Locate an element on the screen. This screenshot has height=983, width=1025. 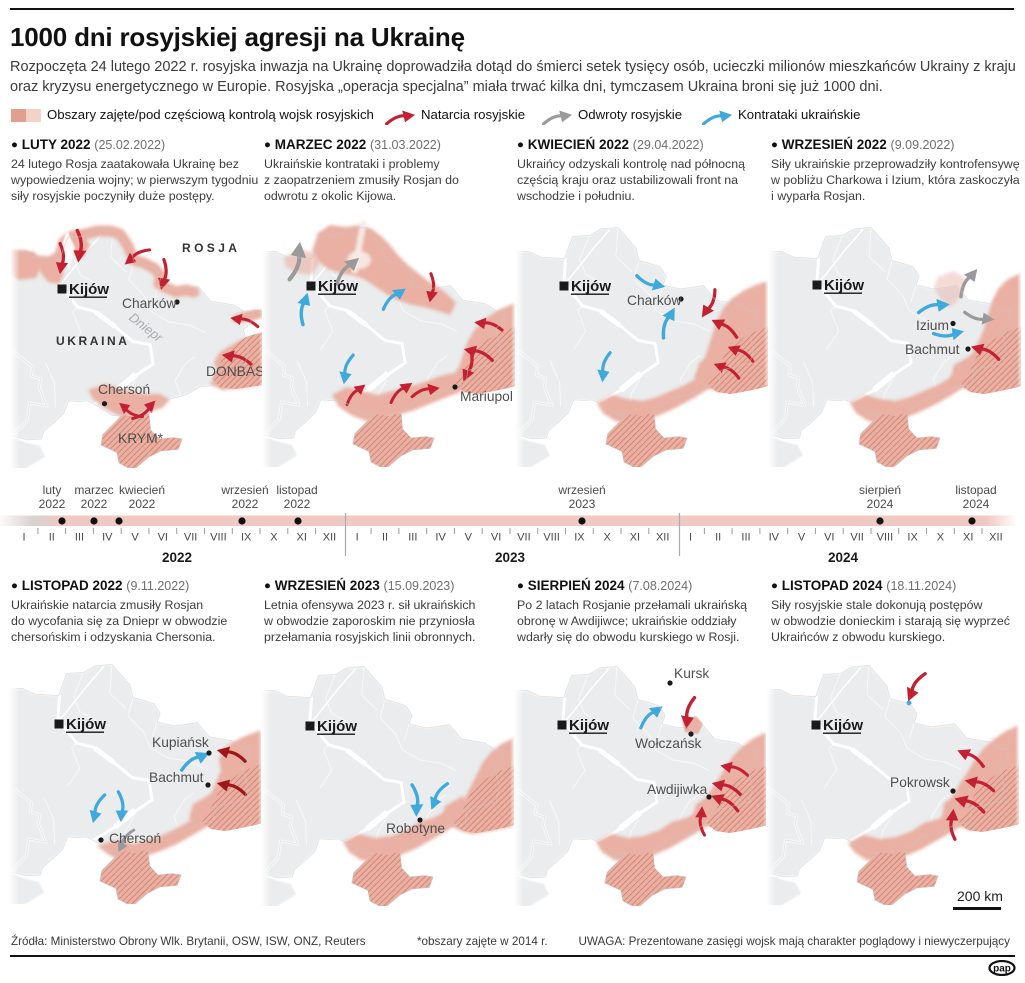
svg-text: Awdijiwka is located at coordinates (677, 789).